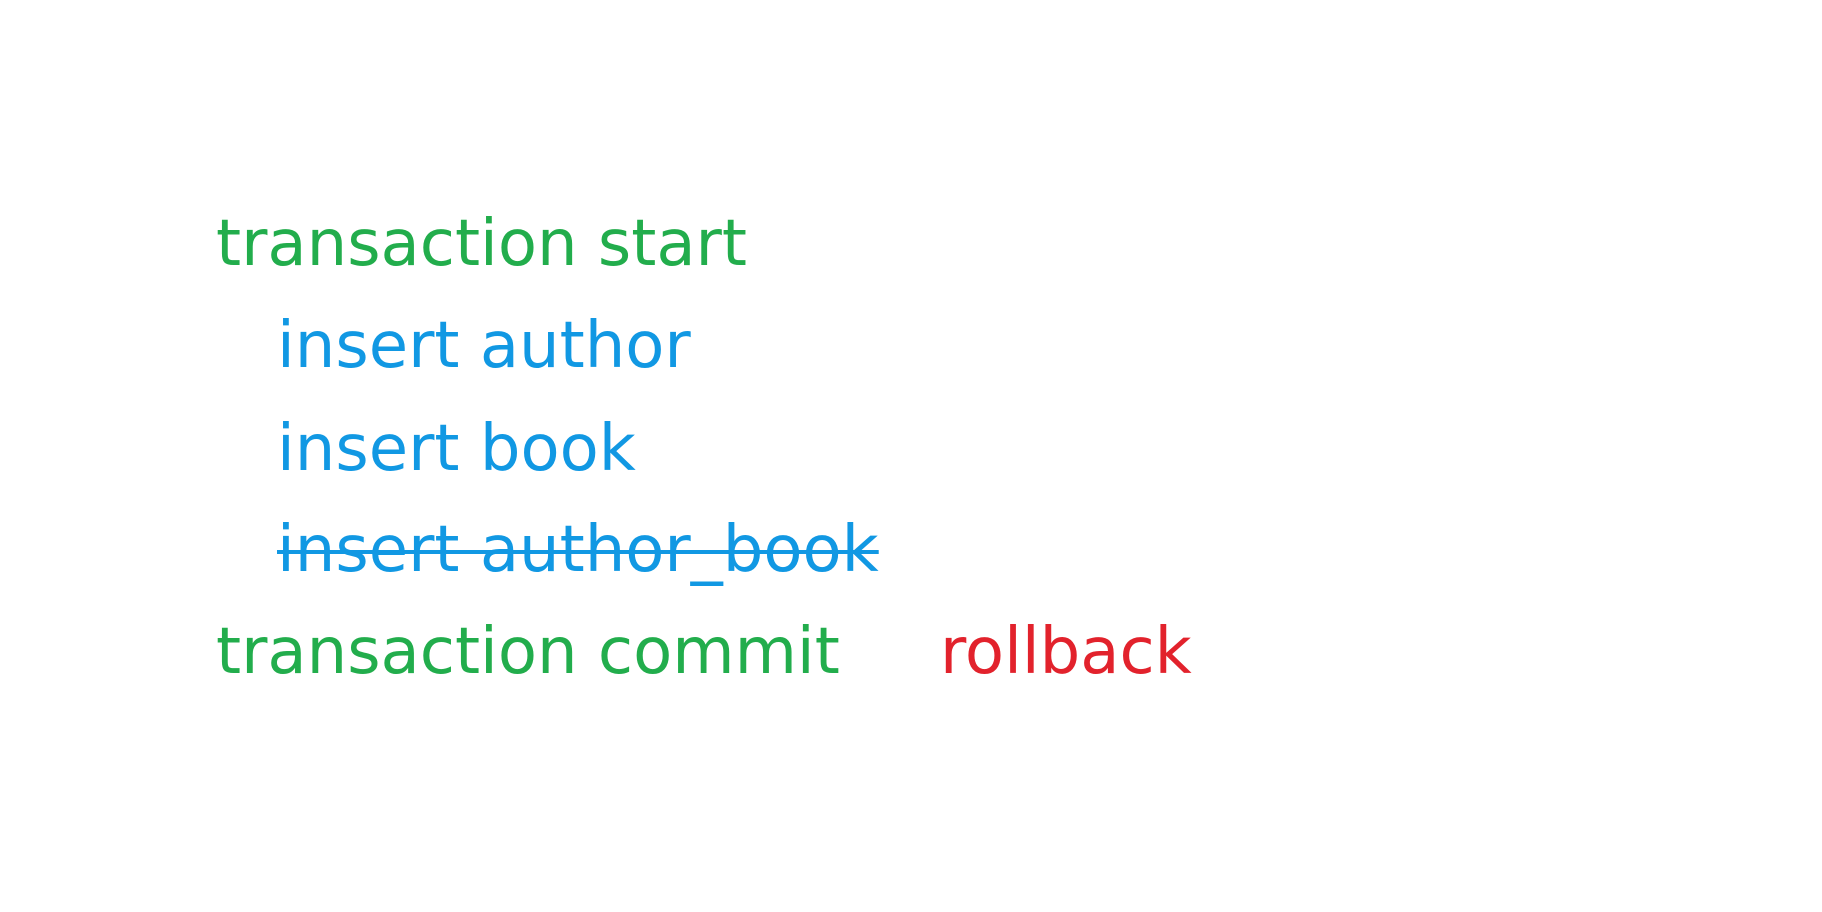 This screenshot has width=1822, height=912. Describe the element at coordinates (578, 550) in the screenshot. I see `insert-author-book-label-struck: insert author_book` at that location.